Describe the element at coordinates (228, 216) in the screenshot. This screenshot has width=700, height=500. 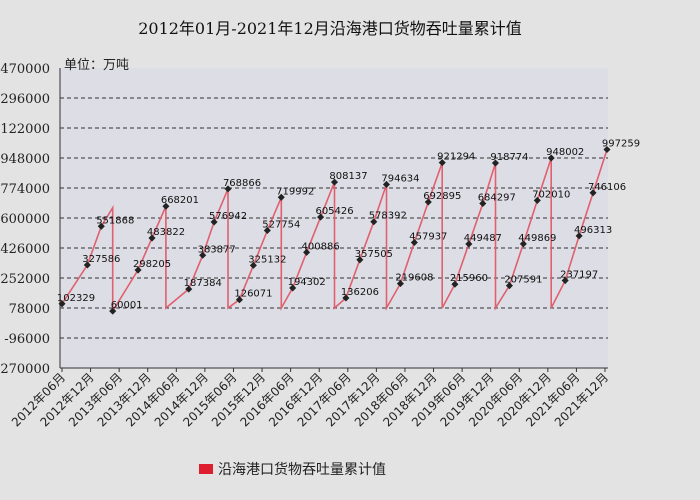
I see `data-label: 576942` at that location.